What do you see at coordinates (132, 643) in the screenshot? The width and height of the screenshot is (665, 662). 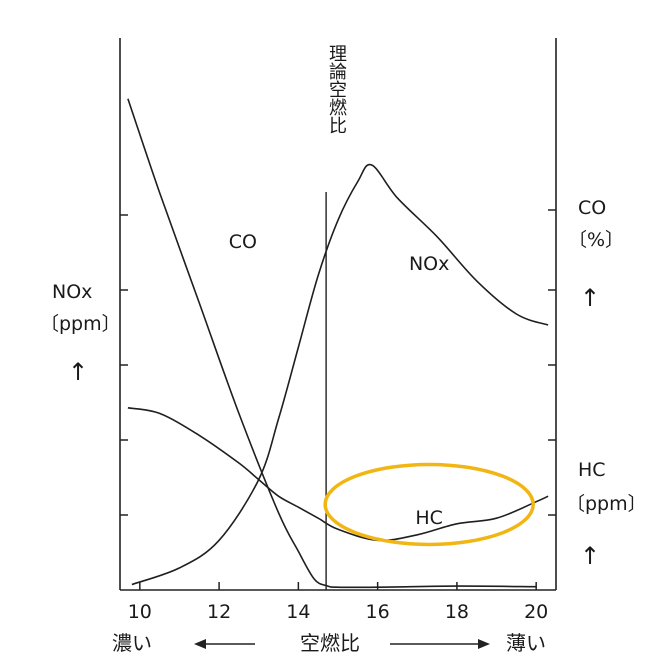 I see `x-left-label: 濃い` at bounding box center [132, 643].